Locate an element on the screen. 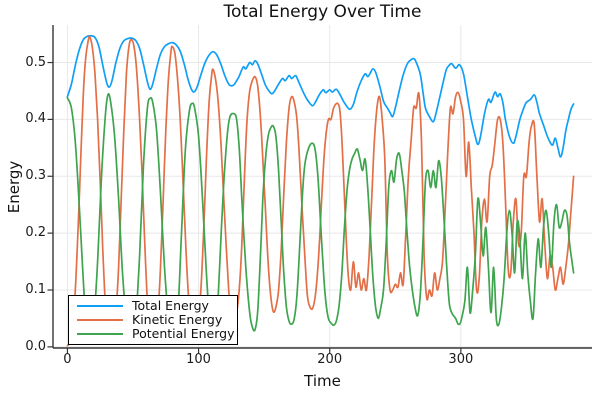 Image resolution: width=600 pixels, height=400 pixels. legend-swatch-kinetic-energy is located at coordinates (100, 320).